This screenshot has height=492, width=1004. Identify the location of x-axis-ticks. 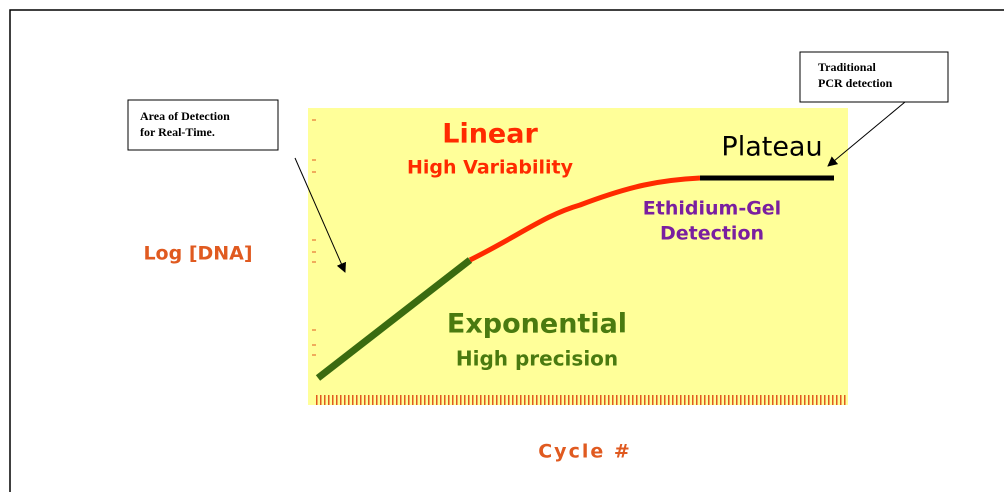
(580, 400).